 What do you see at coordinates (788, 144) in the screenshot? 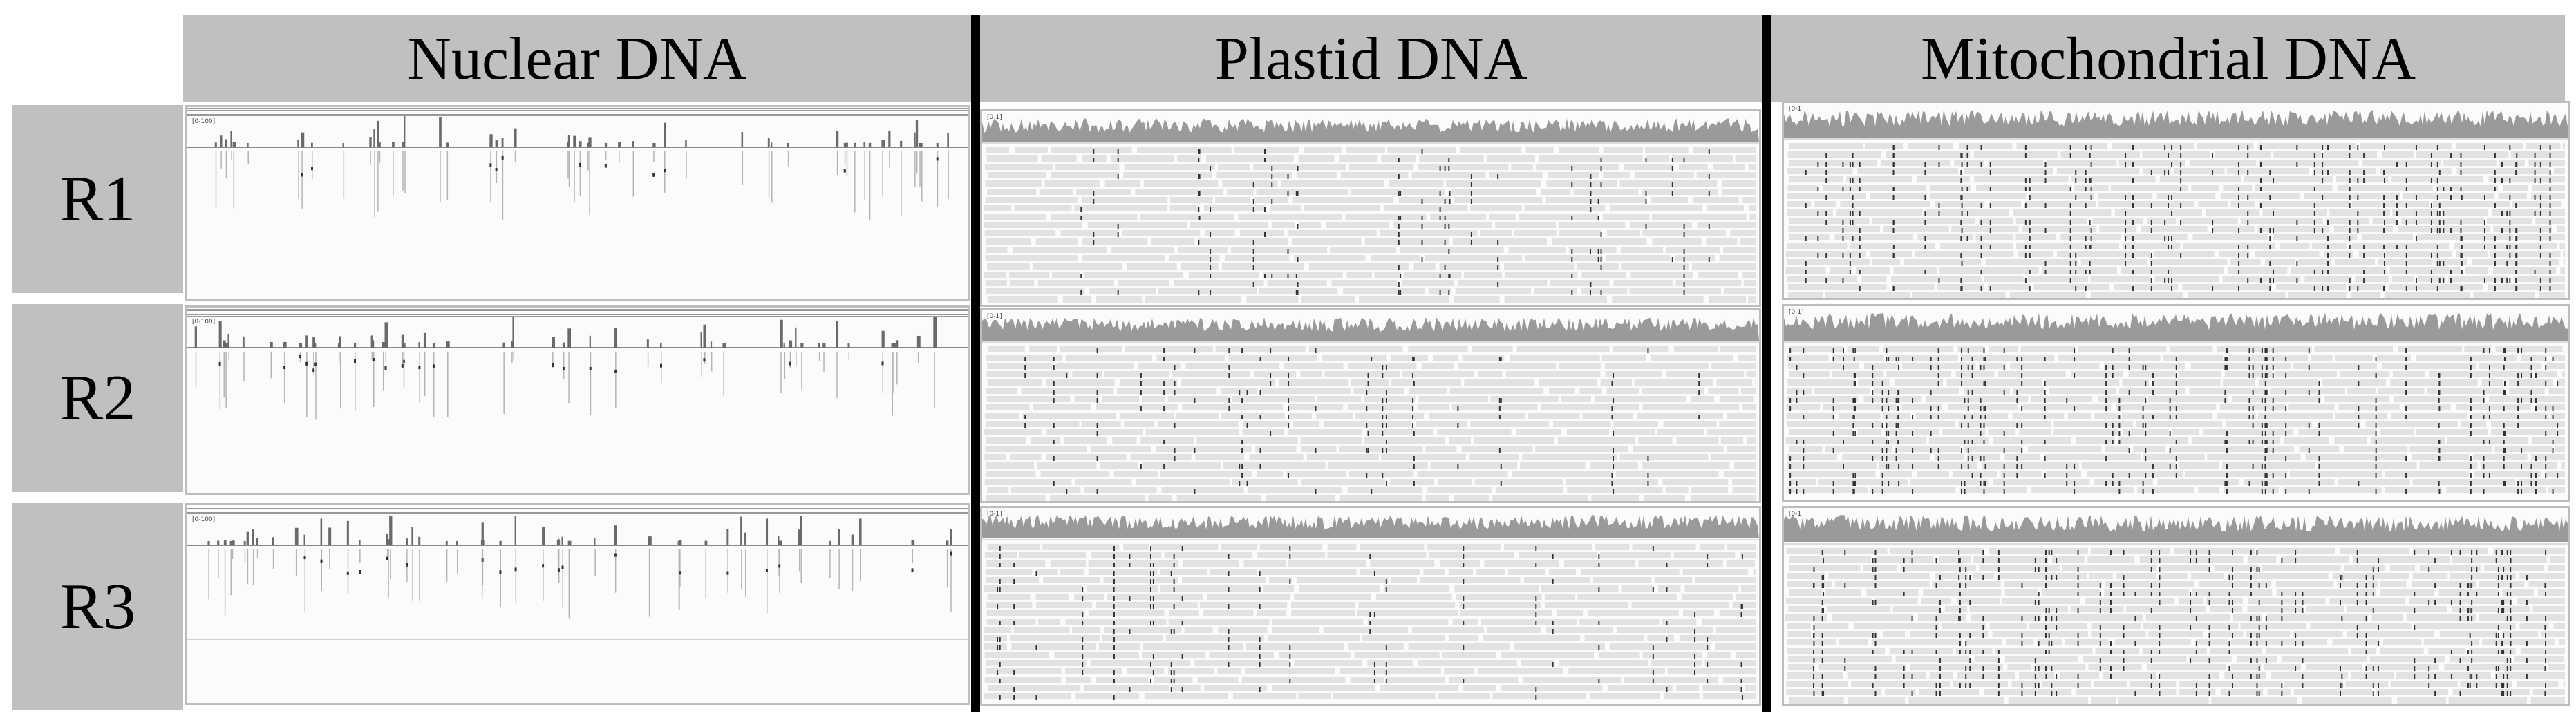
I see `coverage-peak` at bounding box center [788, 144].